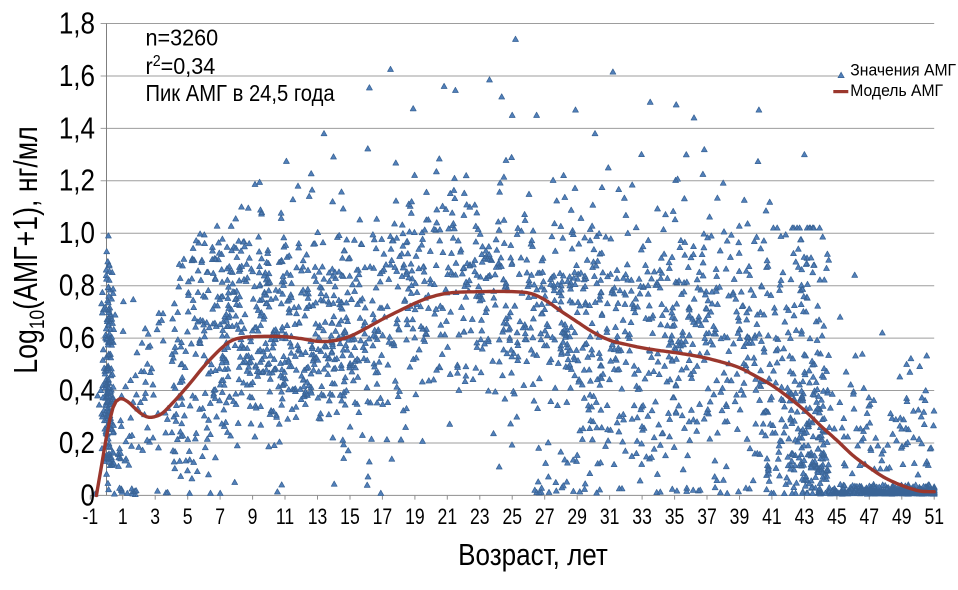 The width and height of the screenshot is (958, 590). What do you see at coordinates (896, 91) in the screenshot?
I see `svg-text: Модель АМГ` at bounding box center [896, 91].